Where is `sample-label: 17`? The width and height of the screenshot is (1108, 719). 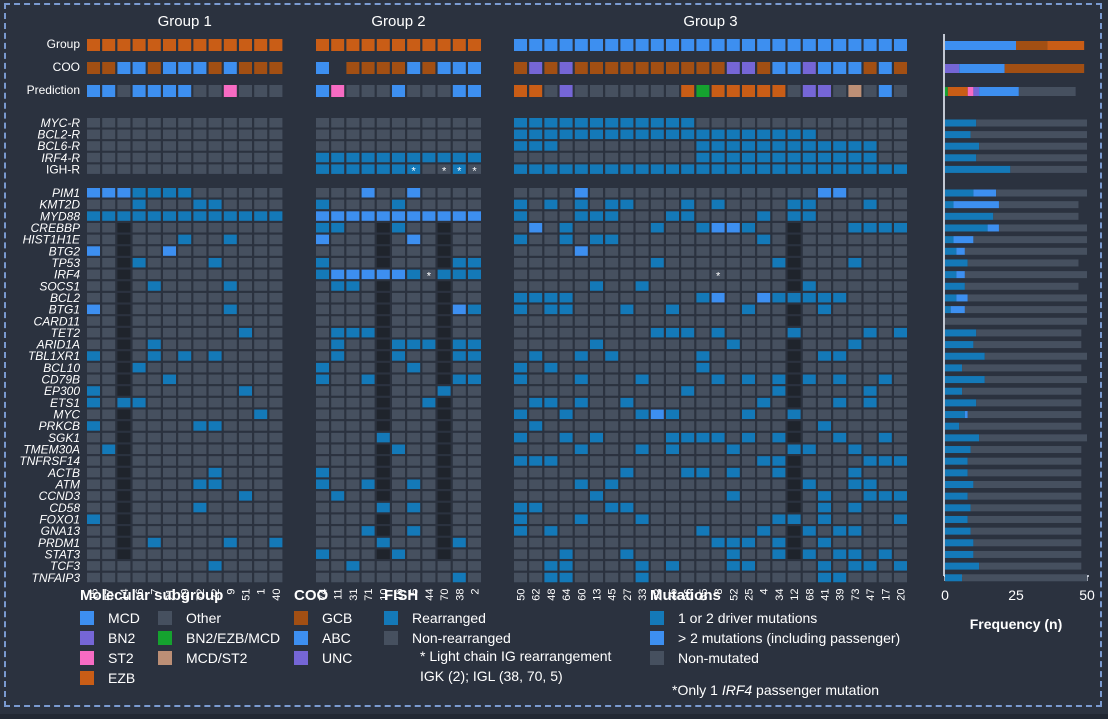 sample-label: 17 is located at coordinates (886, 594).